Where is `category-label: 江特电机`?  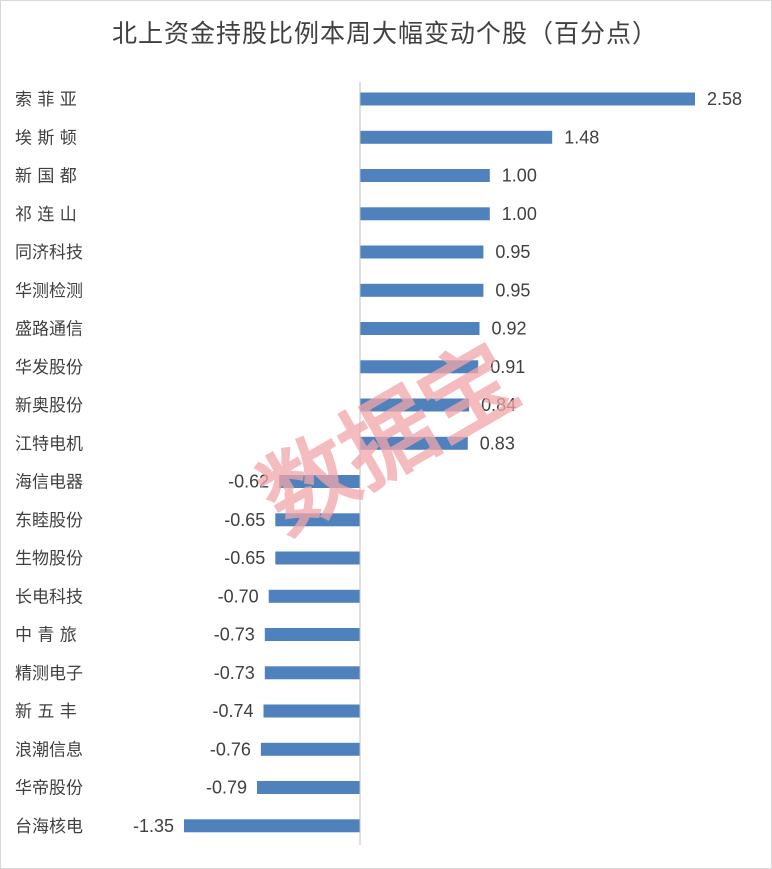
category-label: 江特电机 is located at coordinates (49, 444).